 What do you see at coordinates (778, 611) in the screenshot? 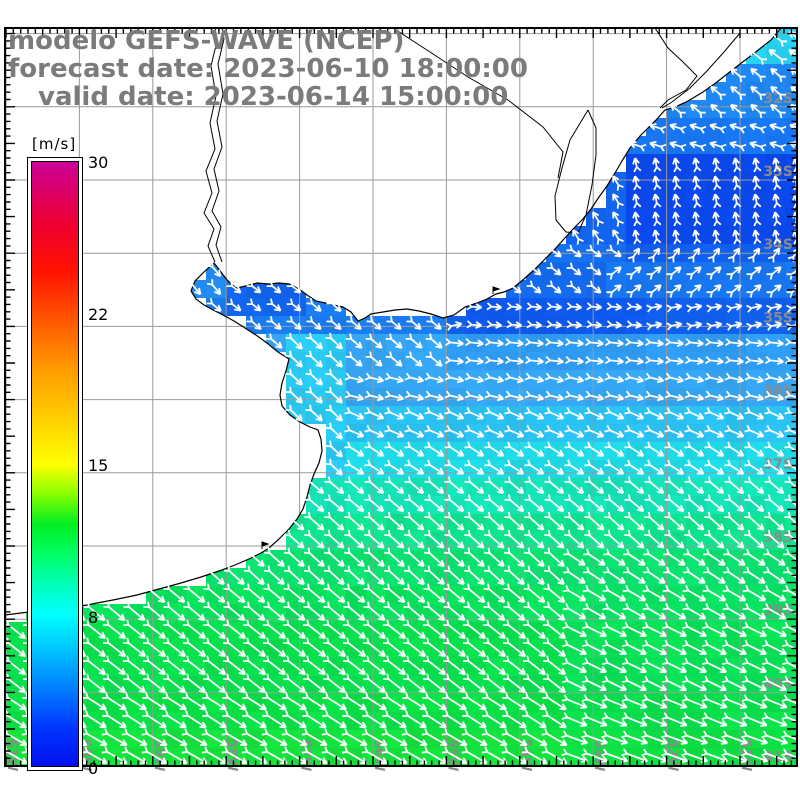
I see `lat-grid-label: 39S` at bounding box center [778, 611].